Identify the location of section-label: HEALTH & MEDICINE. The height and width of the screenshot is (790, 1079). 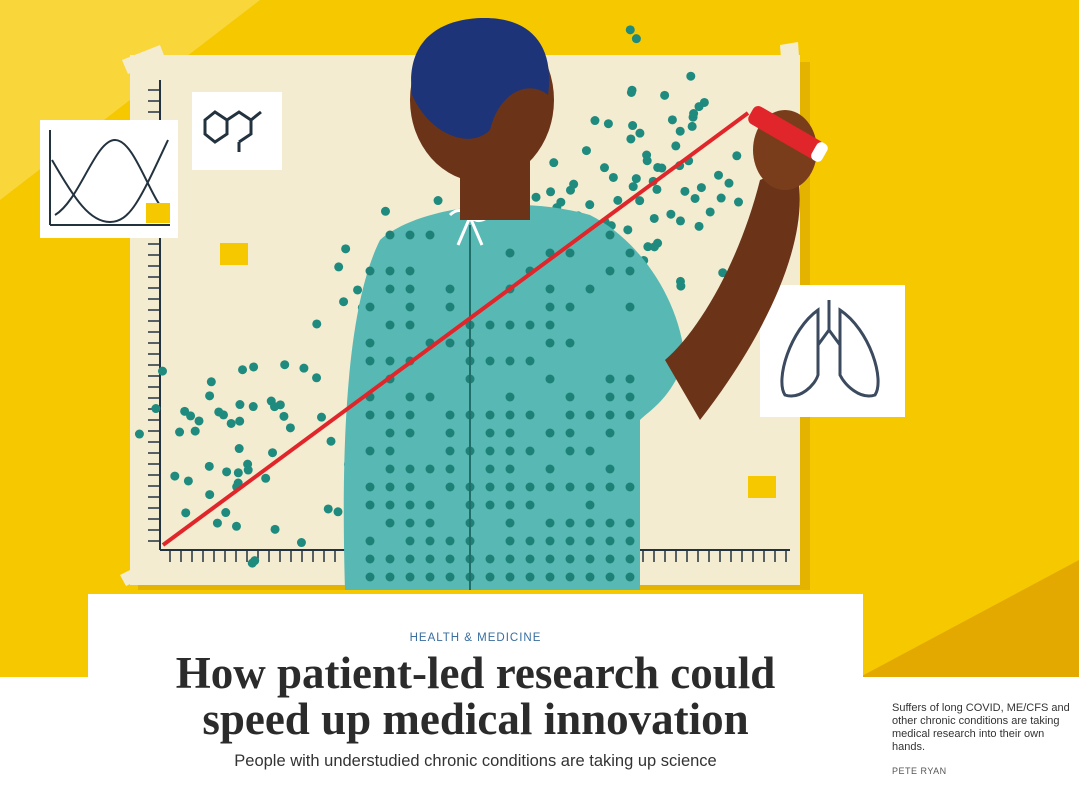
(475, 638).